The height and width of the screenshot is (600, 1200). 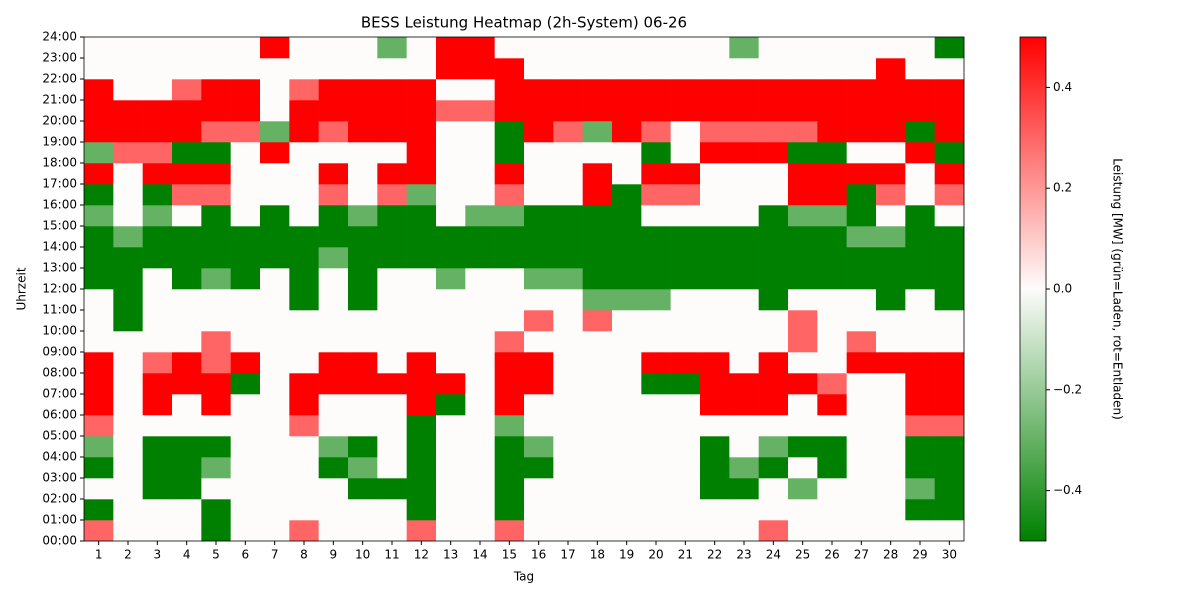 I want to click on colorbar-tick-label: −0.4, so click(x=1067, y=490).